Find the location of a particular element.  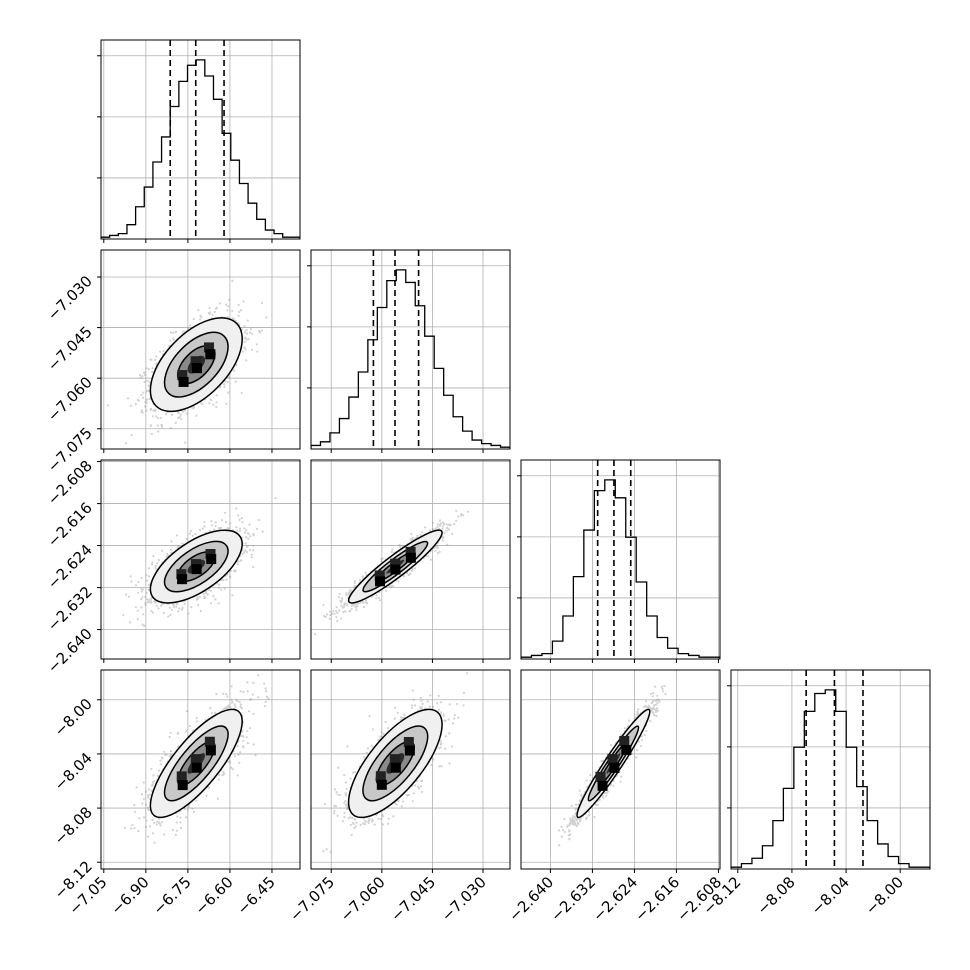

x-tick-label: −8.00 is located at coordinates (884, 895).